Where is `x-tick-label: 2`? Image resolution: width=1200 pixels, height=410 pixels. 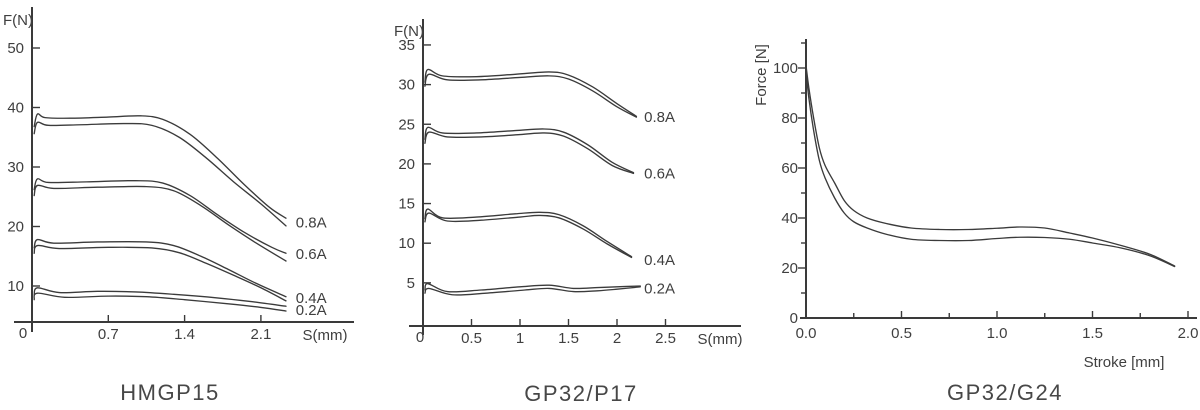 x-tick-label: 2 is located at coordinates (617, 338).